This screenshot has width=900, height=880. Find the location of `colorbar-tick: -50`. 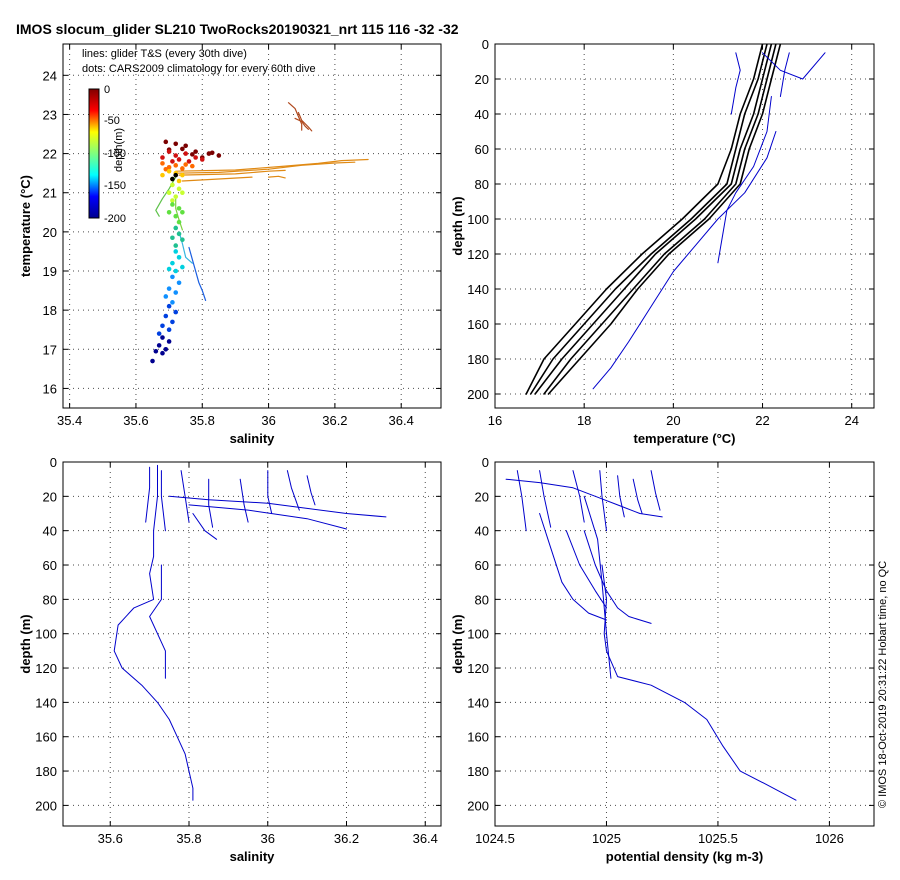

colorbar-tick: -50 is located at coordinates (112, 121).